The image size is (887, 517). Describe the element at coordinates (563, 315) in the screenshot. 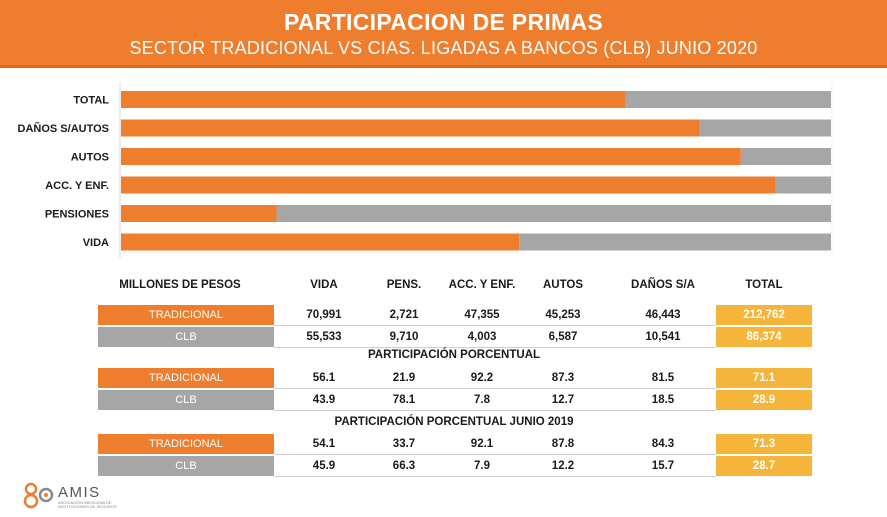

I see `table-cell: 45,253` at that location.